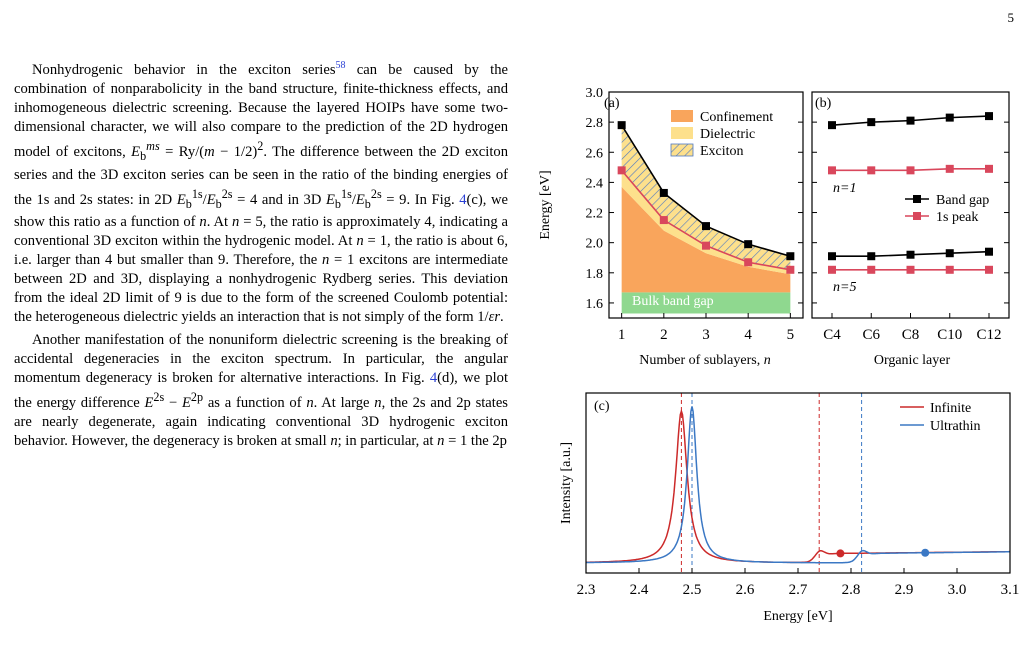 This screenshot has height=656, width=1028. Describe the element at coordinates (673, 301) in the screenshot. I see `bulk-band-gap-label: Bulk band gap` at that location.